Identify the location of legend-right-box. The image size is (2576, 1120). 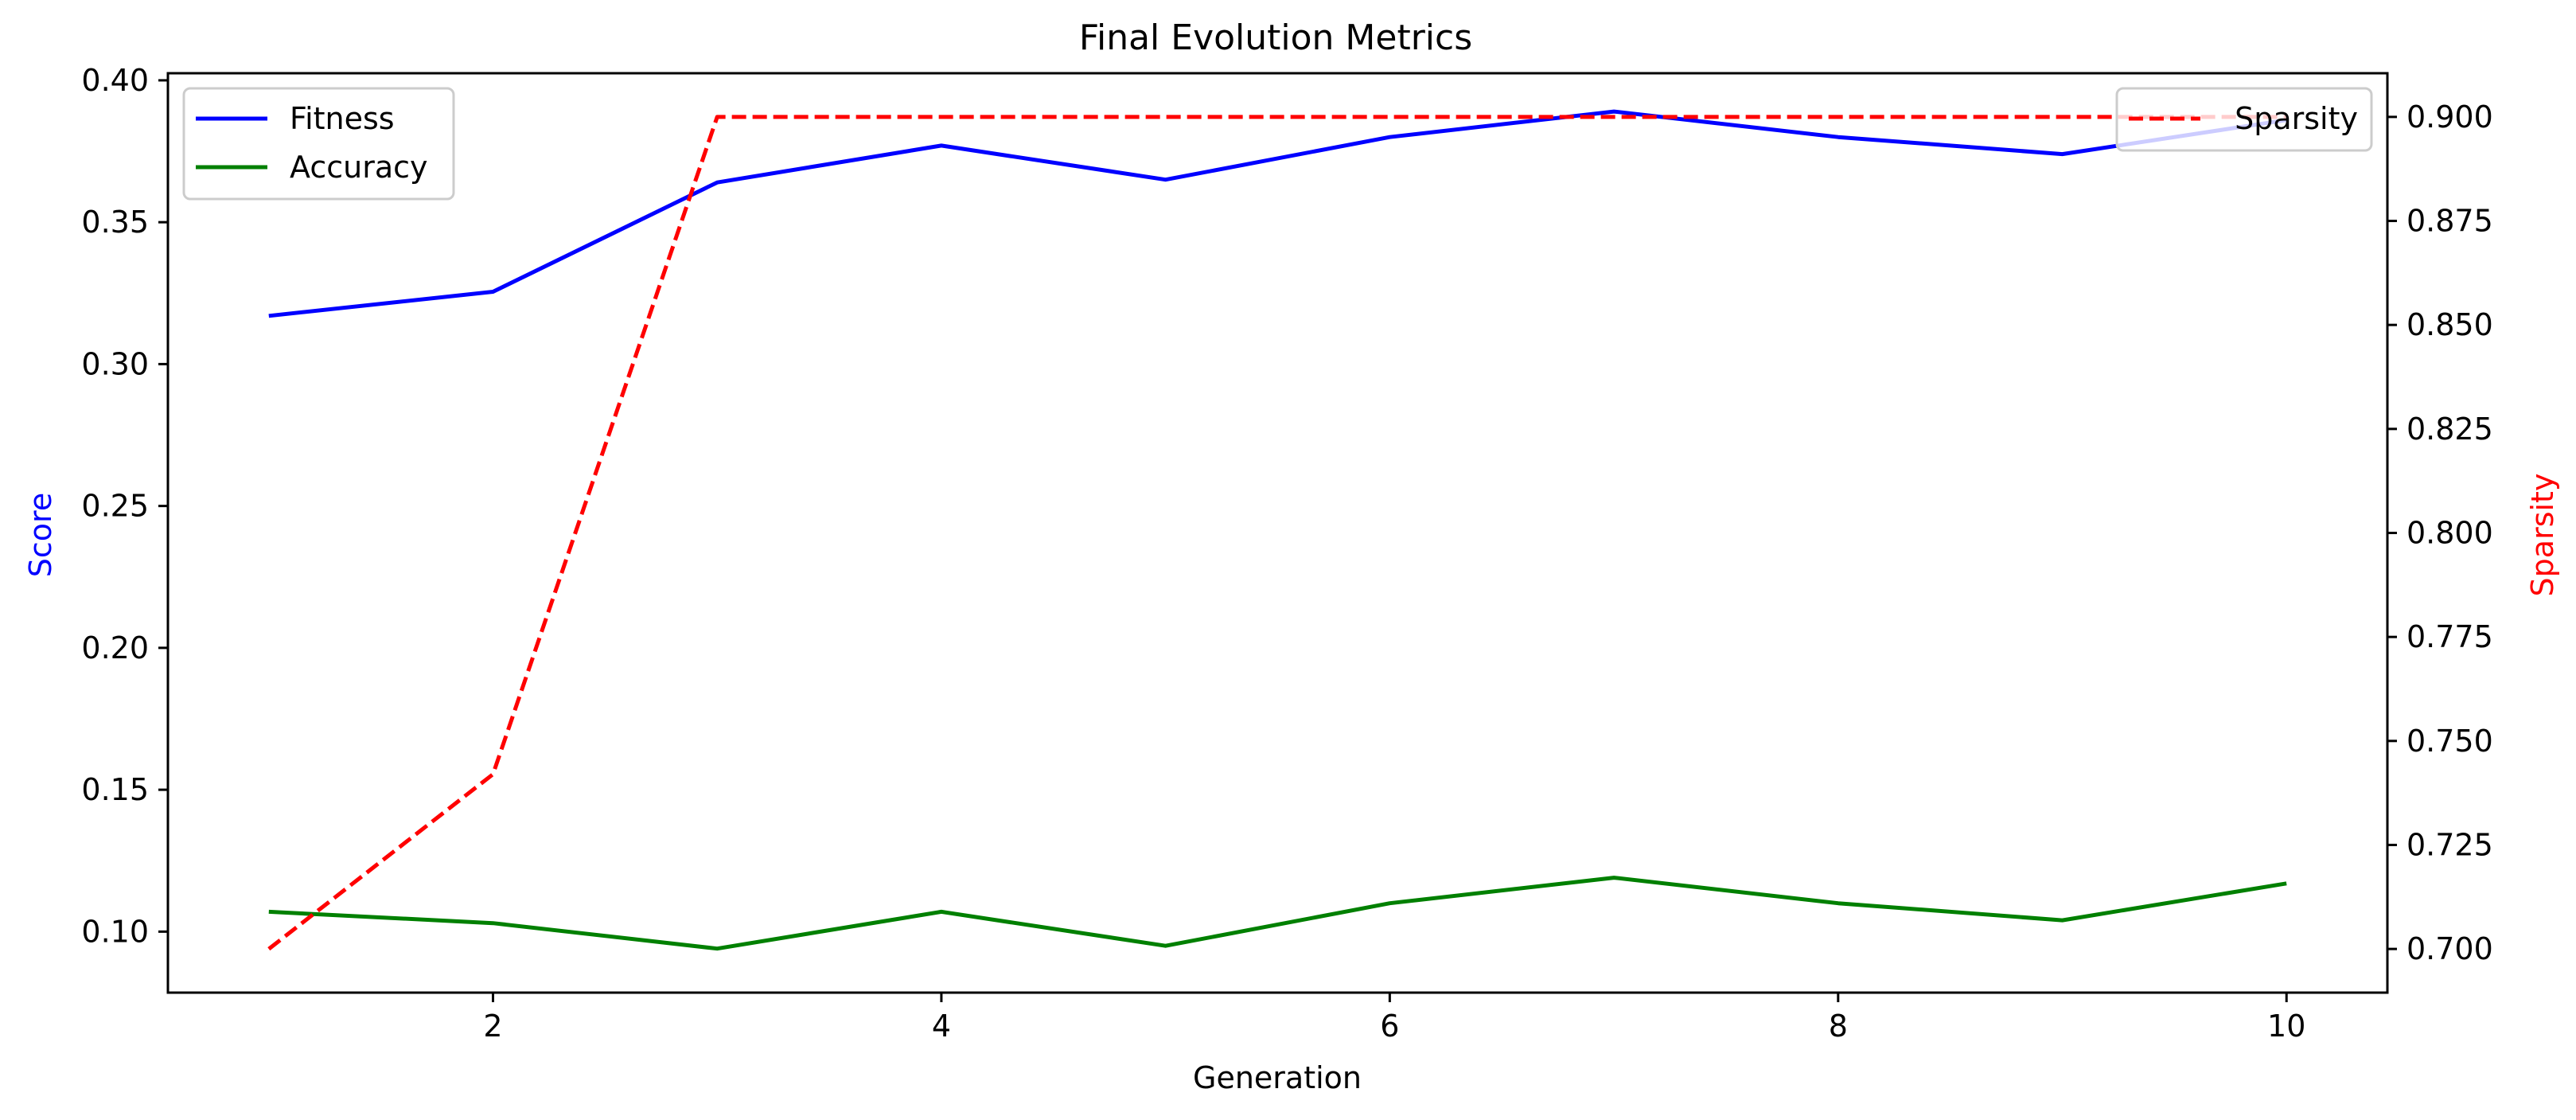
(2244, 120).